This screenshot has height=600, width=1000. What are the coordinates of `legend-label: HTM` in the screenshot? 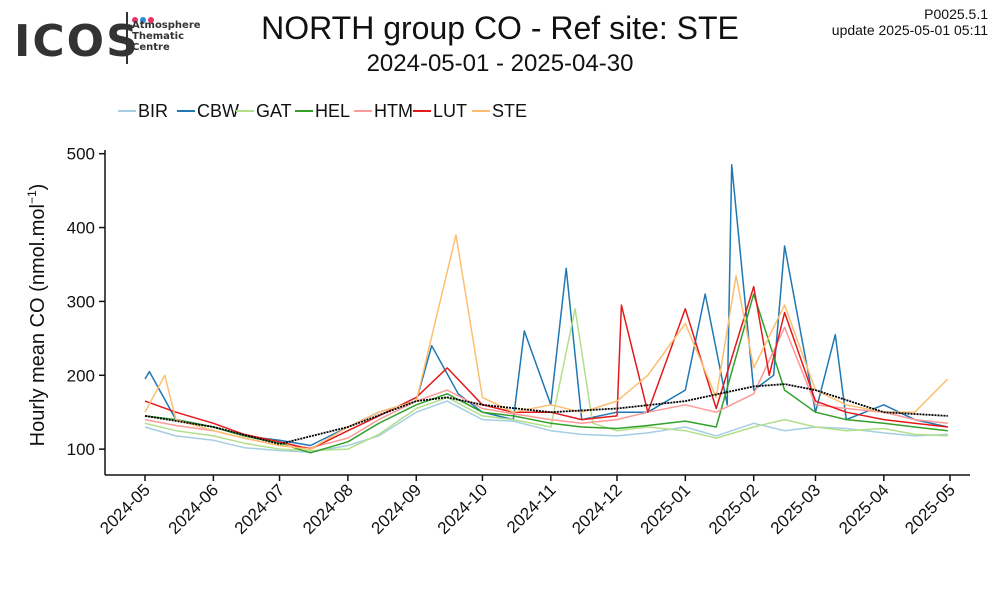 It's located at (393, 111).